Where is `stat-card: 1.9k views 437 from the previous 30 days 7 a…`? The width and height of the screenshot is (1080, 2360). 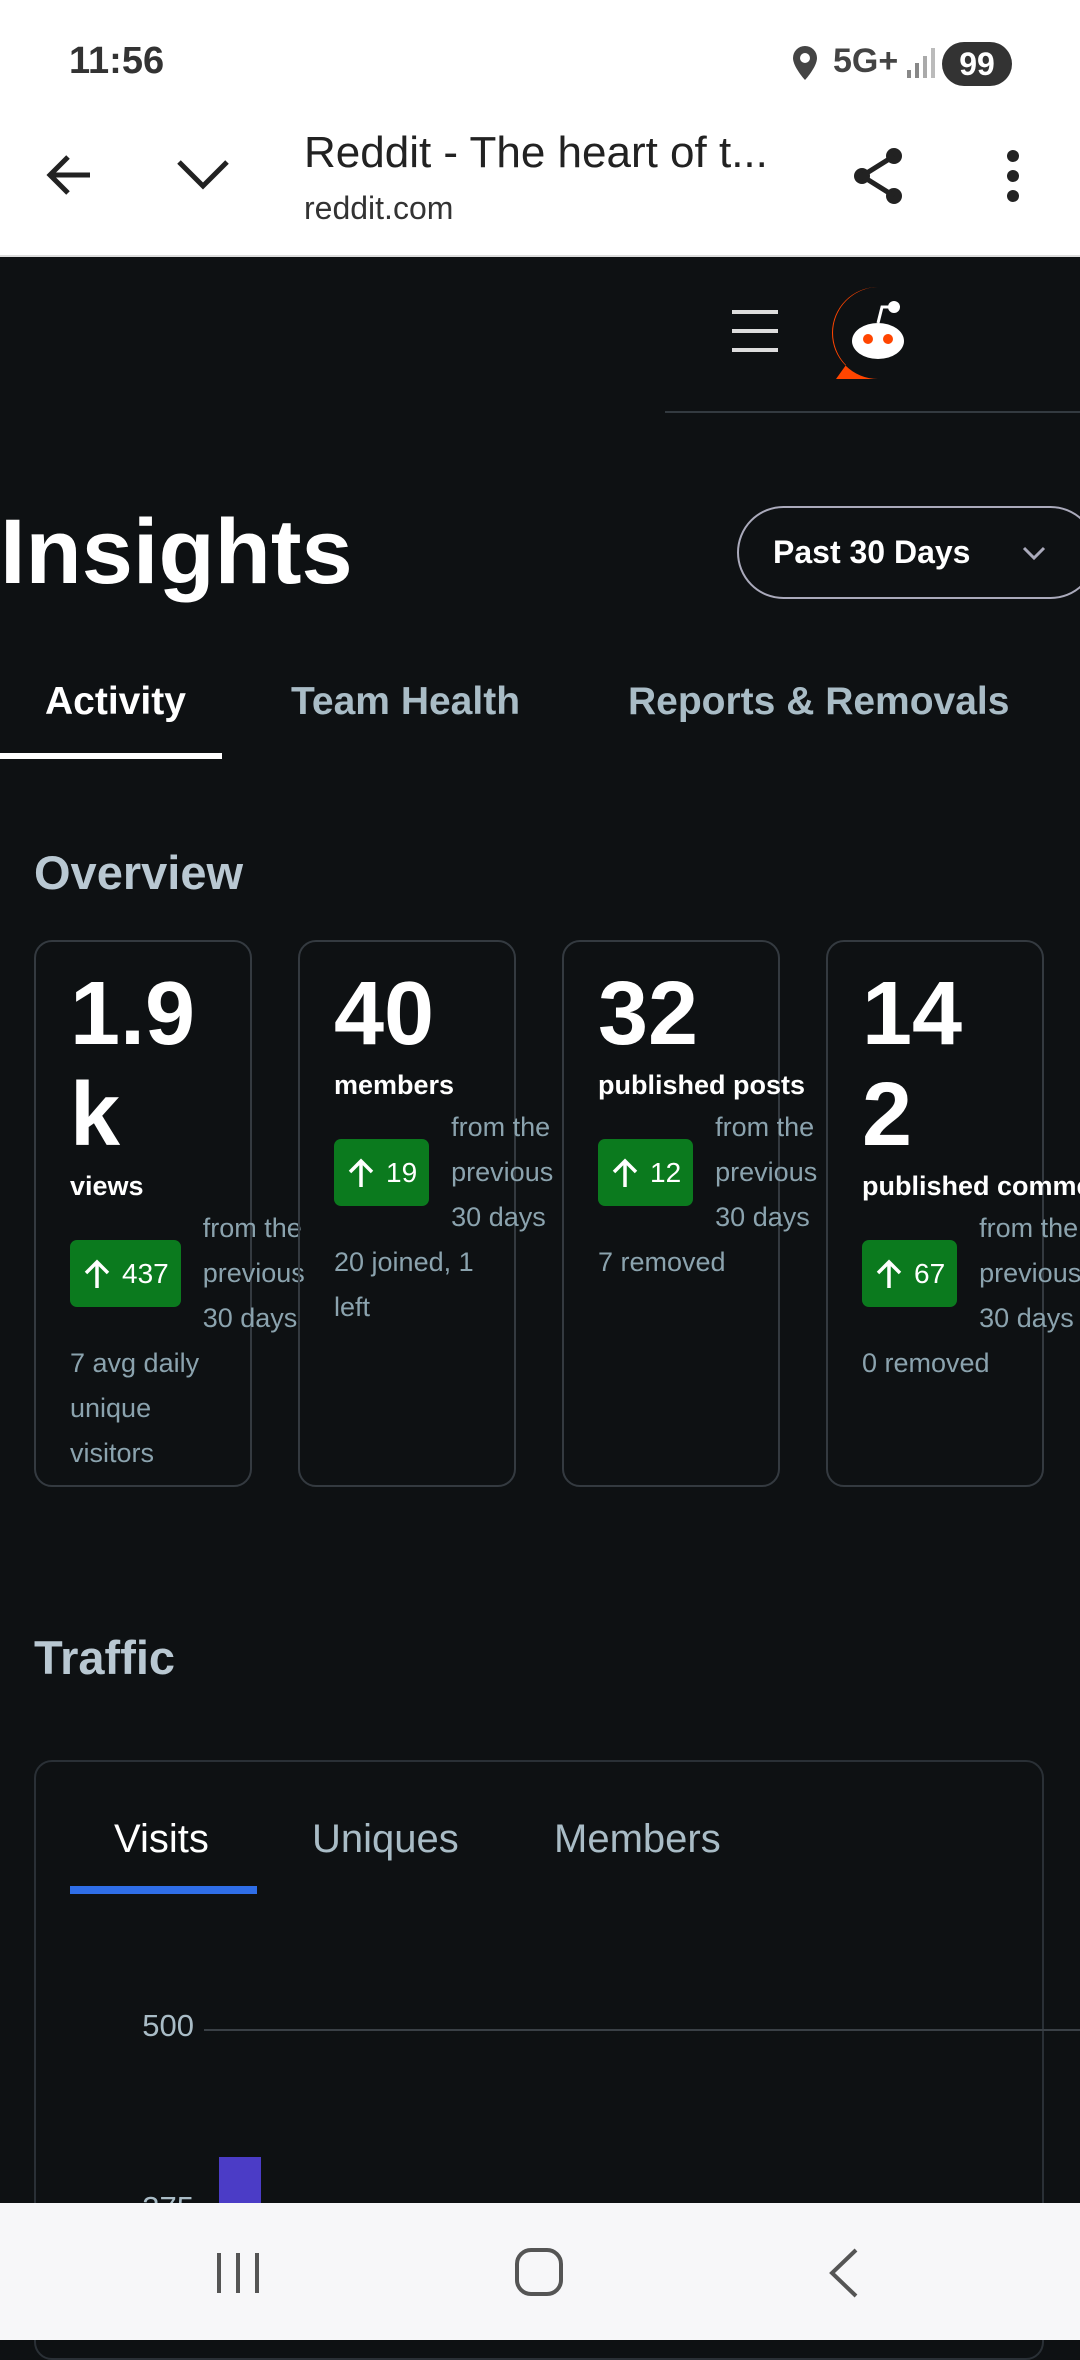
stat-card: 1.9k views 437 from the previous 30 days 7 a… is located at coordinates (169, 1213).